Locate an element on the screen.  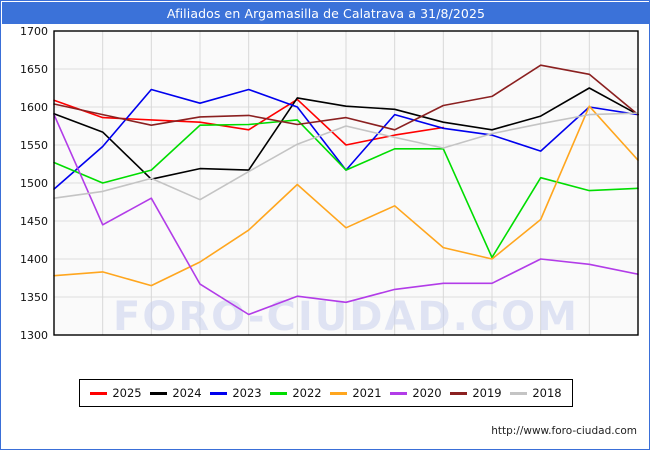
legend-label: 2024 is located at coordinates (187, 393).